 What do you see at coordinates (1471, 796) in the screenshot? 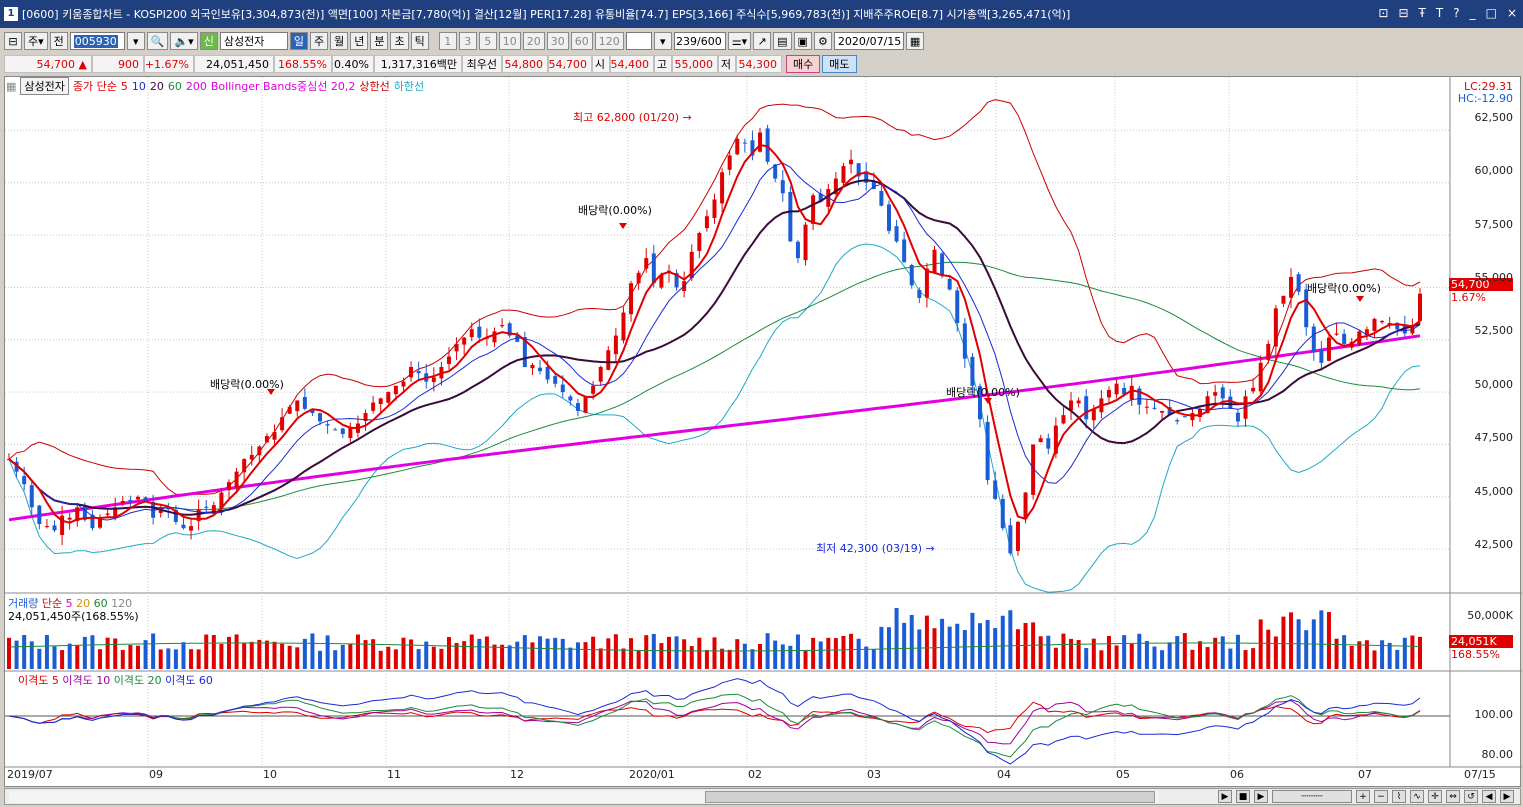
I see `reset-icon: ↺` at bounding box center [1471, 796].